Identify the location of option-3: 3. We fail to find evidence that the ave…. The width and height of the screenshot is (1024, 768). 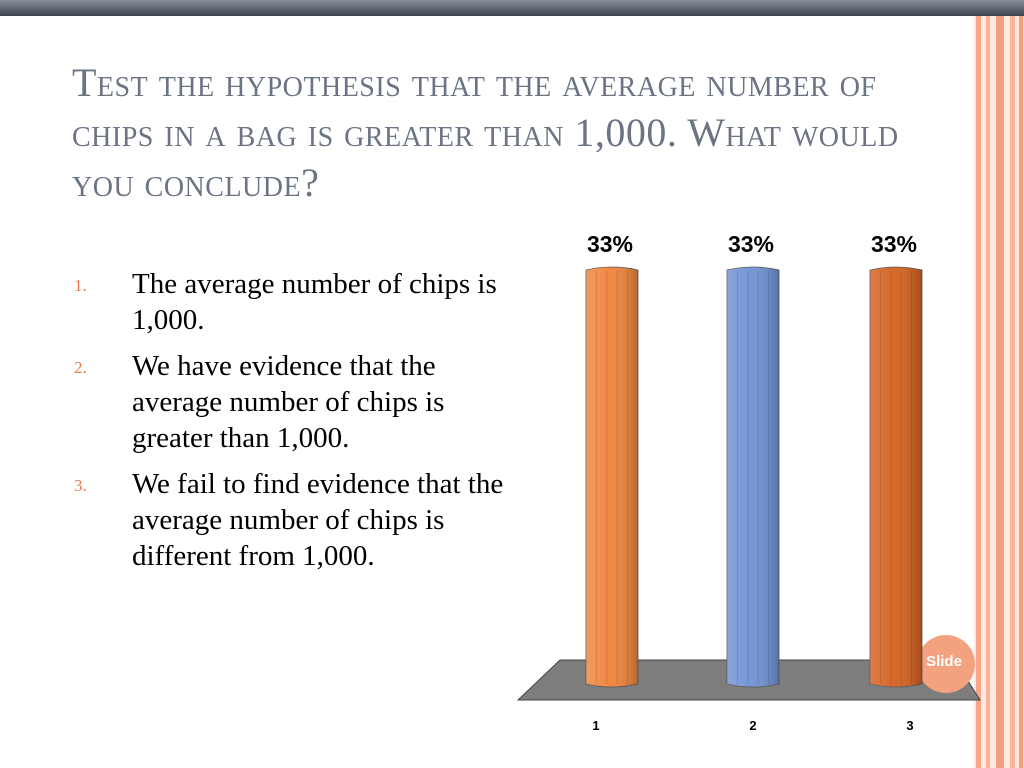
(292, 520).